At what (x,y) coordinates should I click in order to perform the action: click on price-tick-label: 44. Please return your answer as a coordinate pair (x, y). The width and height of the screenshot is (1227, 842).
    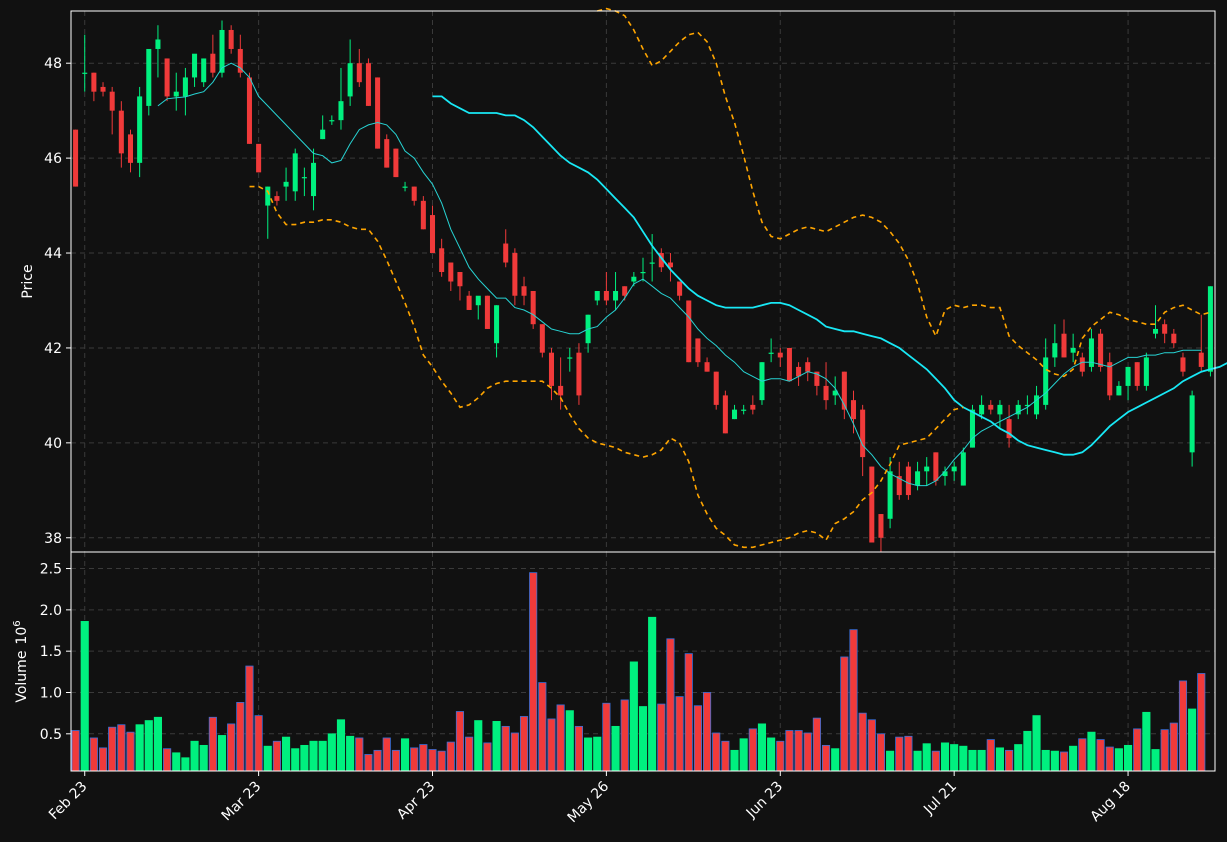
    Looking at the image, I should click on (53, 254).